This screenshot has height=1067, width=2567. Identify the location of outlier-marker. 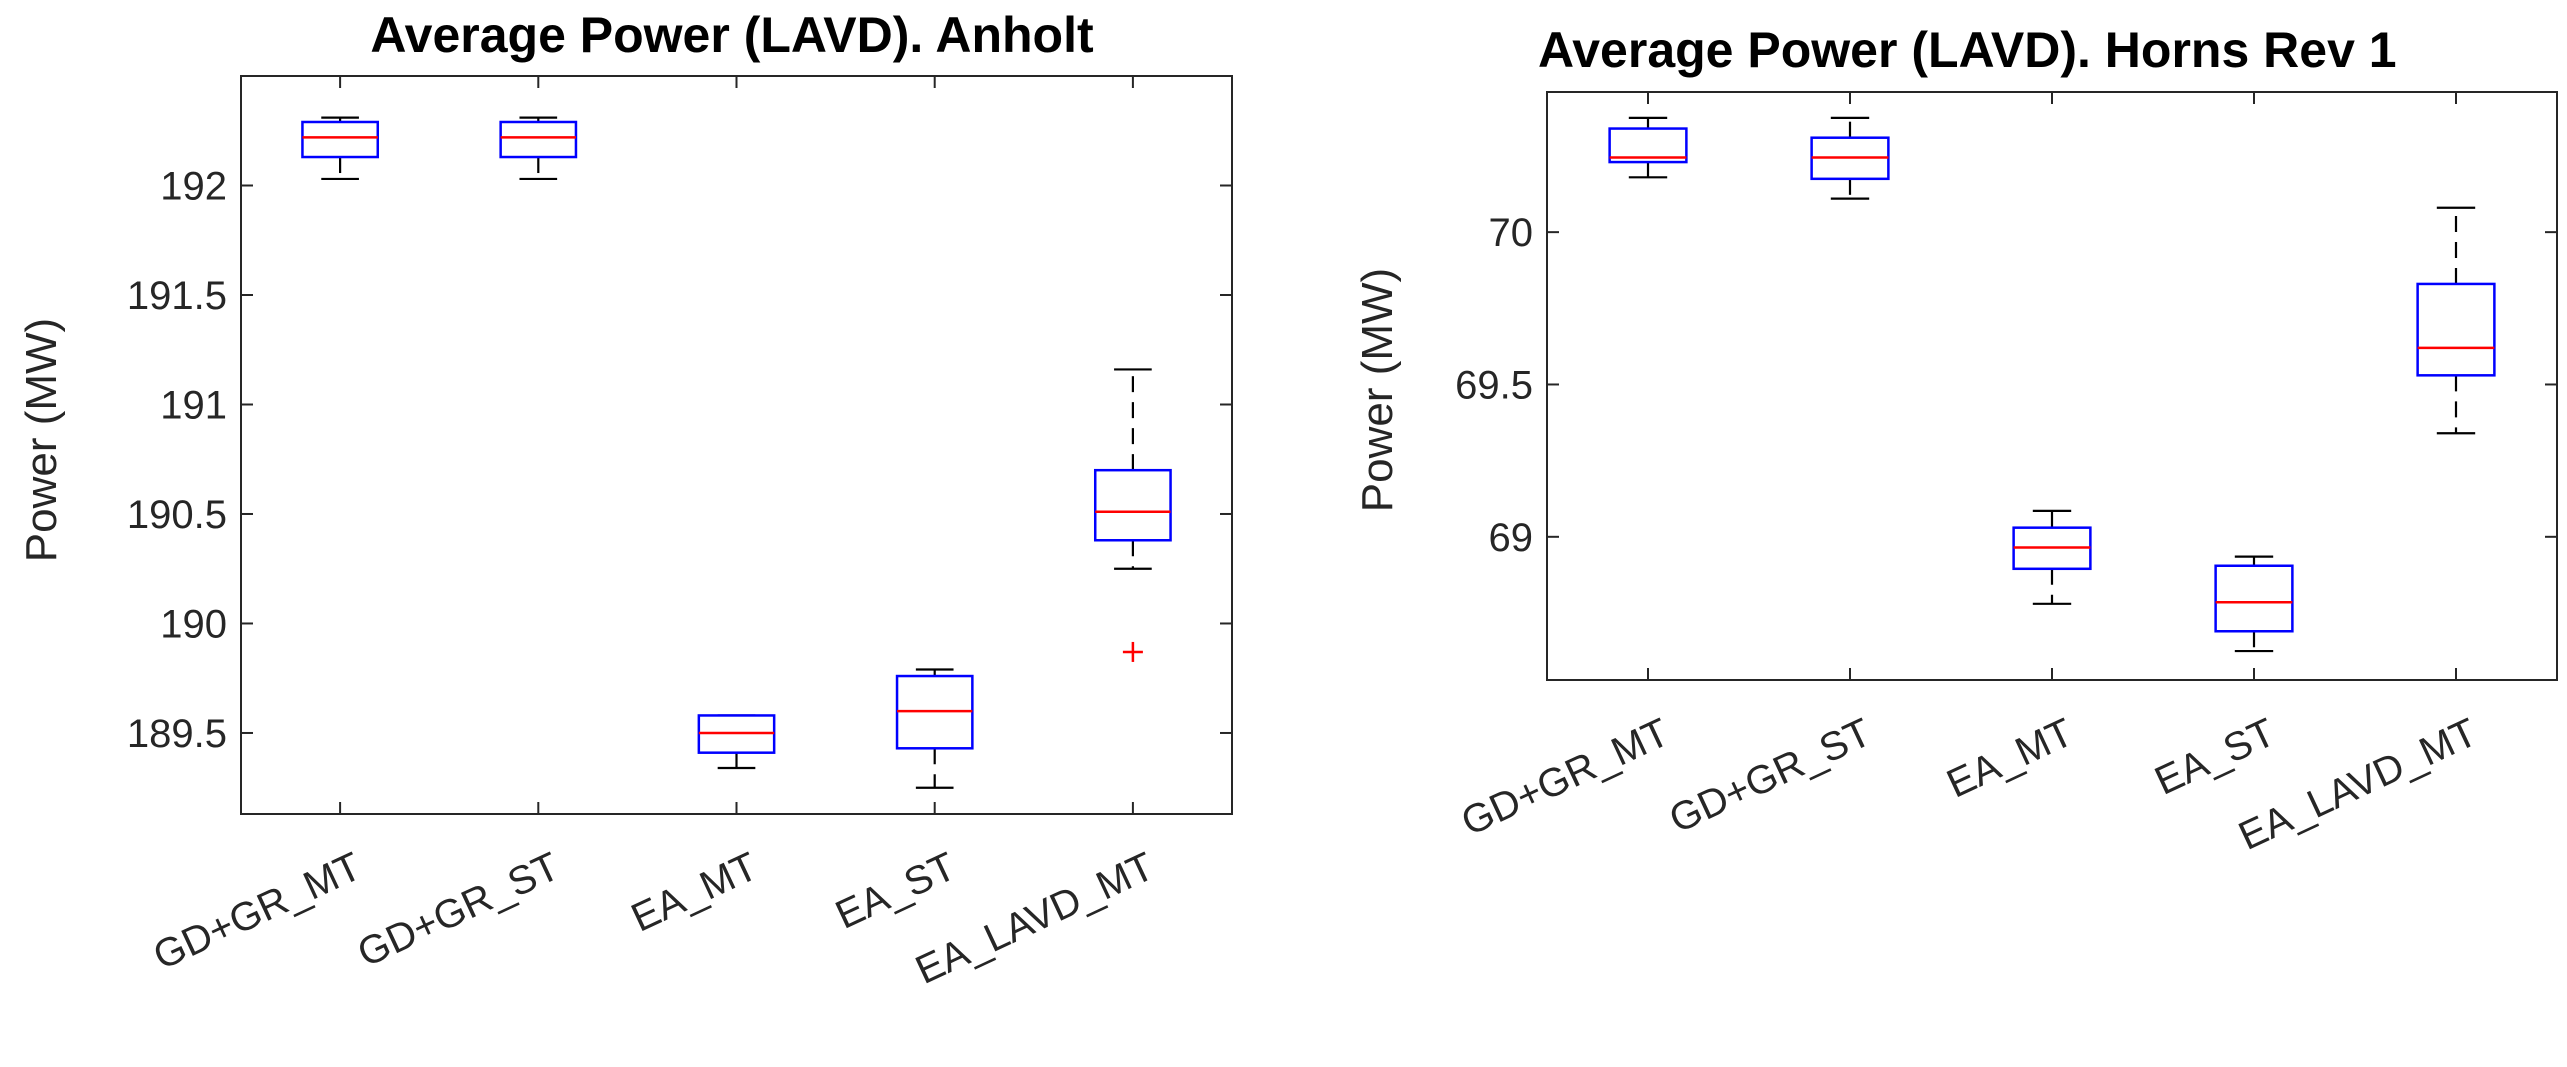
(1132, 651).